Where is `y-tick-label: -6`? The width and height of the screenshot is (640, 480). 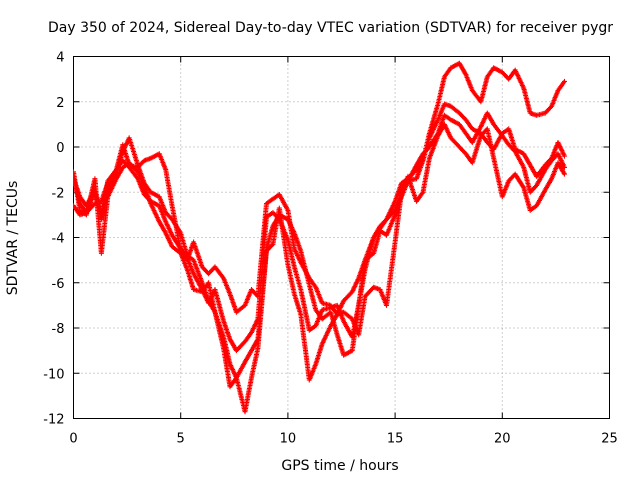
y-tick-label: -6 is located at coordinates (58, 284).